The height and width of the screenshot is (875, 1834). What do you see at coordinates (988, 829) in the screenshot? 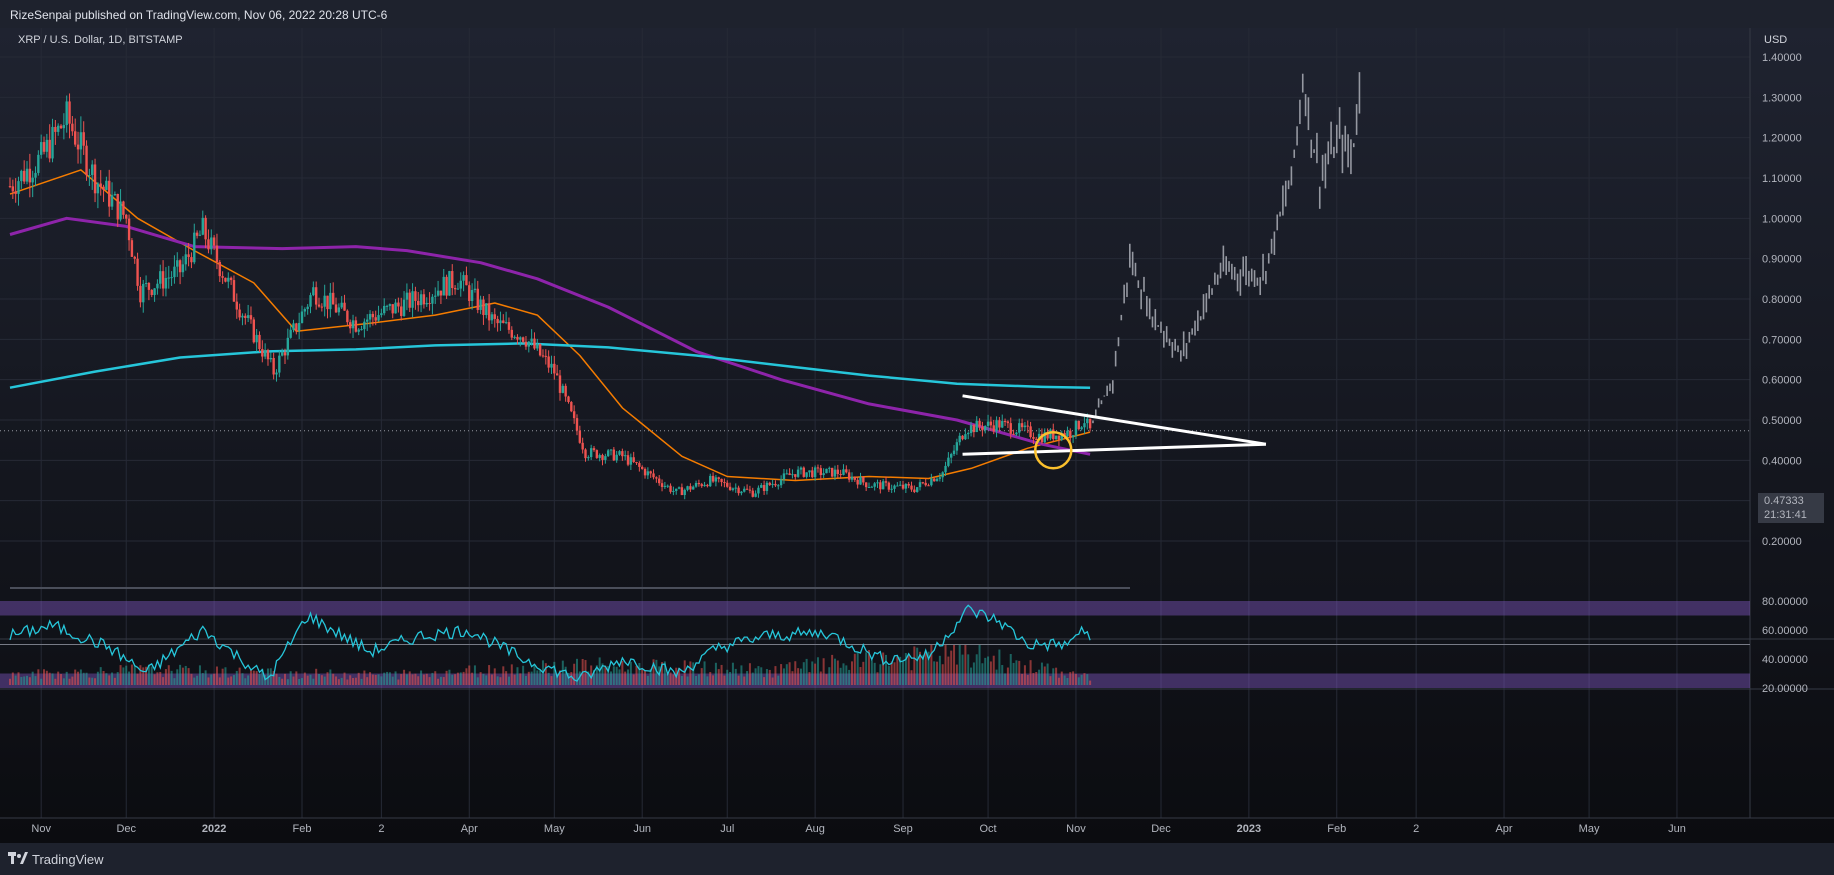
I see `time-axis-label: Oct` at bounding box center [988, 829].